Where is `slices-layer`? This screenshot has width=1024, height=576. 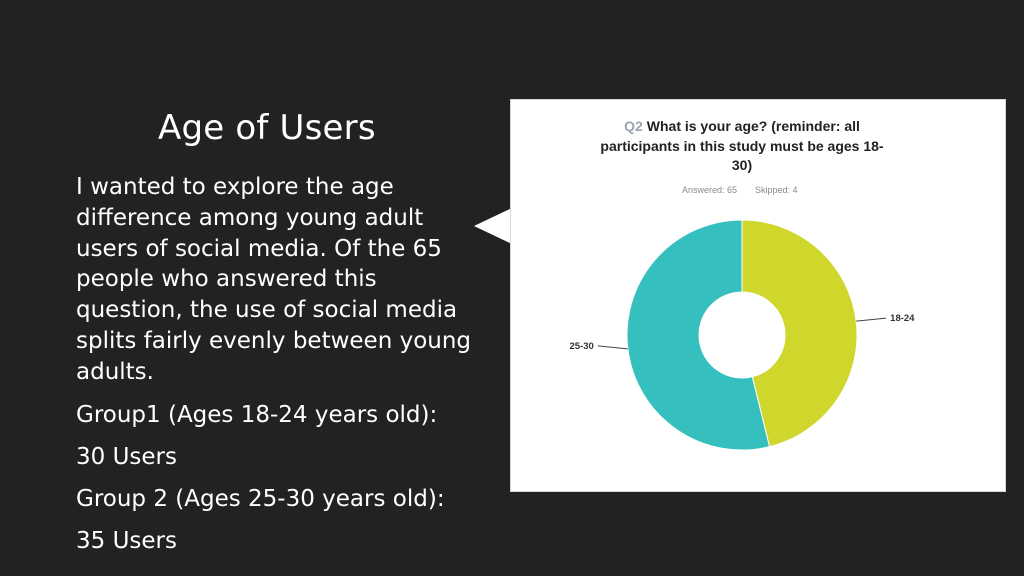
slices-layer is located at coordinates (742, 335).